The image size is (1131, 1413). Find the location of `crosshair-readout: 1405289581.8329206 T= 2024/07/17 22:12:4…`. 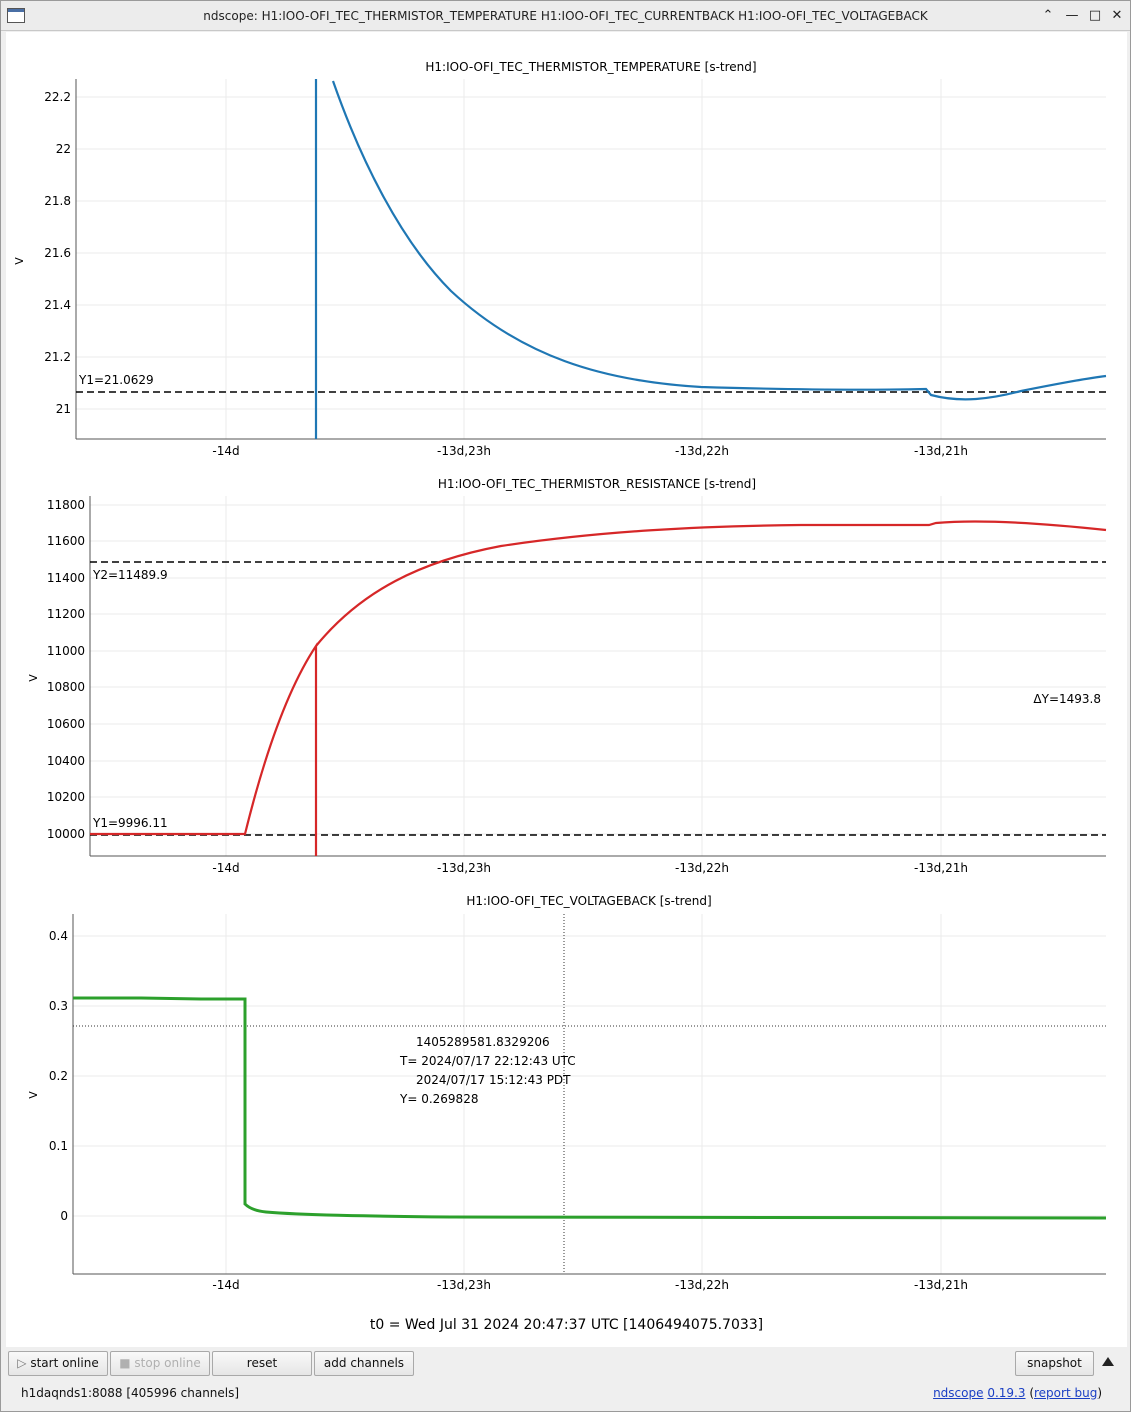

crosshair-readout: 1405289581.8329206 T= 2024/07/17 22:12:4… is located at coordinates (487, 1070).